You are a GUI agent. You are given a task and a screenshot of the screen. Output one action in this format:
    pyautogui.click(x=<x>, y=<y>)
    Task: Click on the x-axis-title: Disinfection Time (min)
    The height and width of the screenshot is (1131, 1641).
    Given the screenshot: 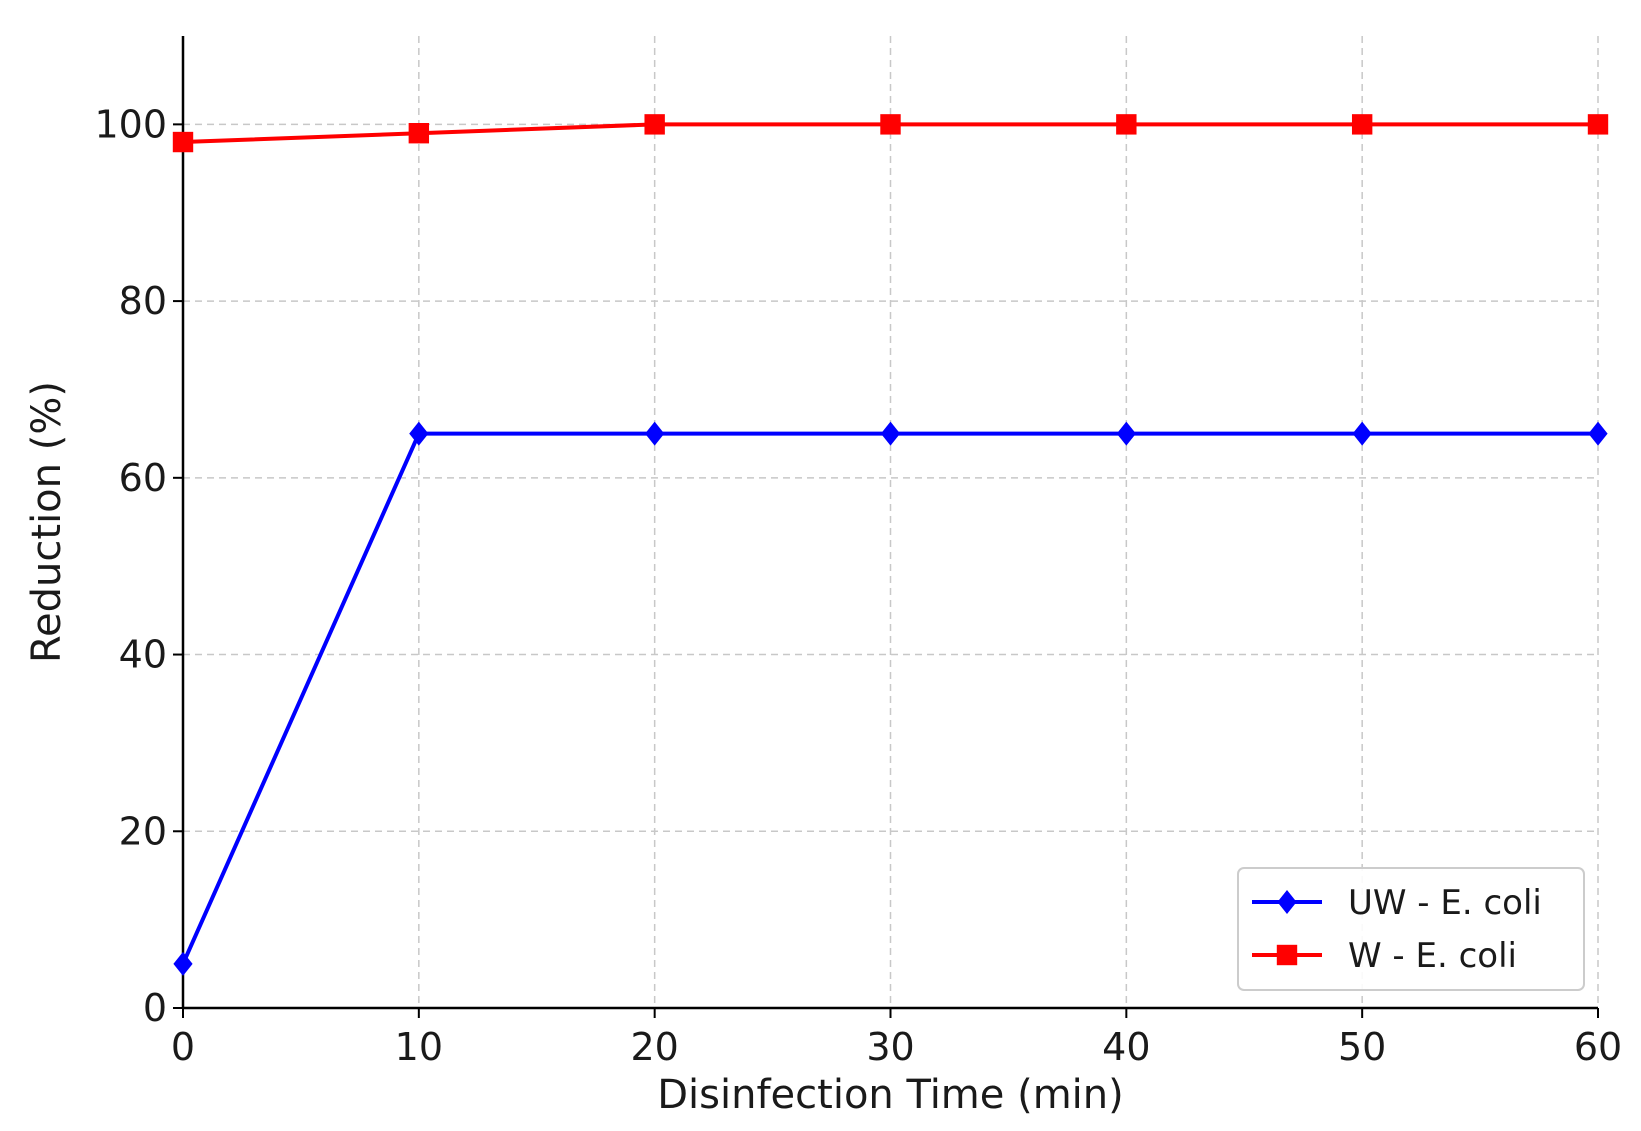 What is the action you would take?
    pyautogui.click(x=890, y=1095)
    